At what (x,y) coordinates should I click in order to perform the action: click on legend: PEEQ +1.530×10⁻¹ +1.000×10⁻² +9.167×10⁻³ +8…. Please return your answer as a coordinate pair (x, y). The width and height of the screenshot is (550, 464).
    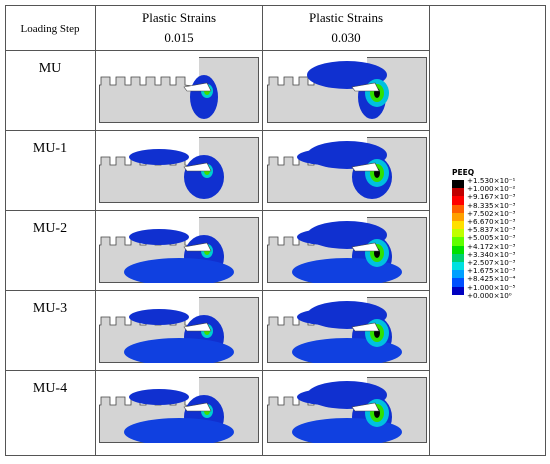
    Looking at the image, I should click on (494, 238).